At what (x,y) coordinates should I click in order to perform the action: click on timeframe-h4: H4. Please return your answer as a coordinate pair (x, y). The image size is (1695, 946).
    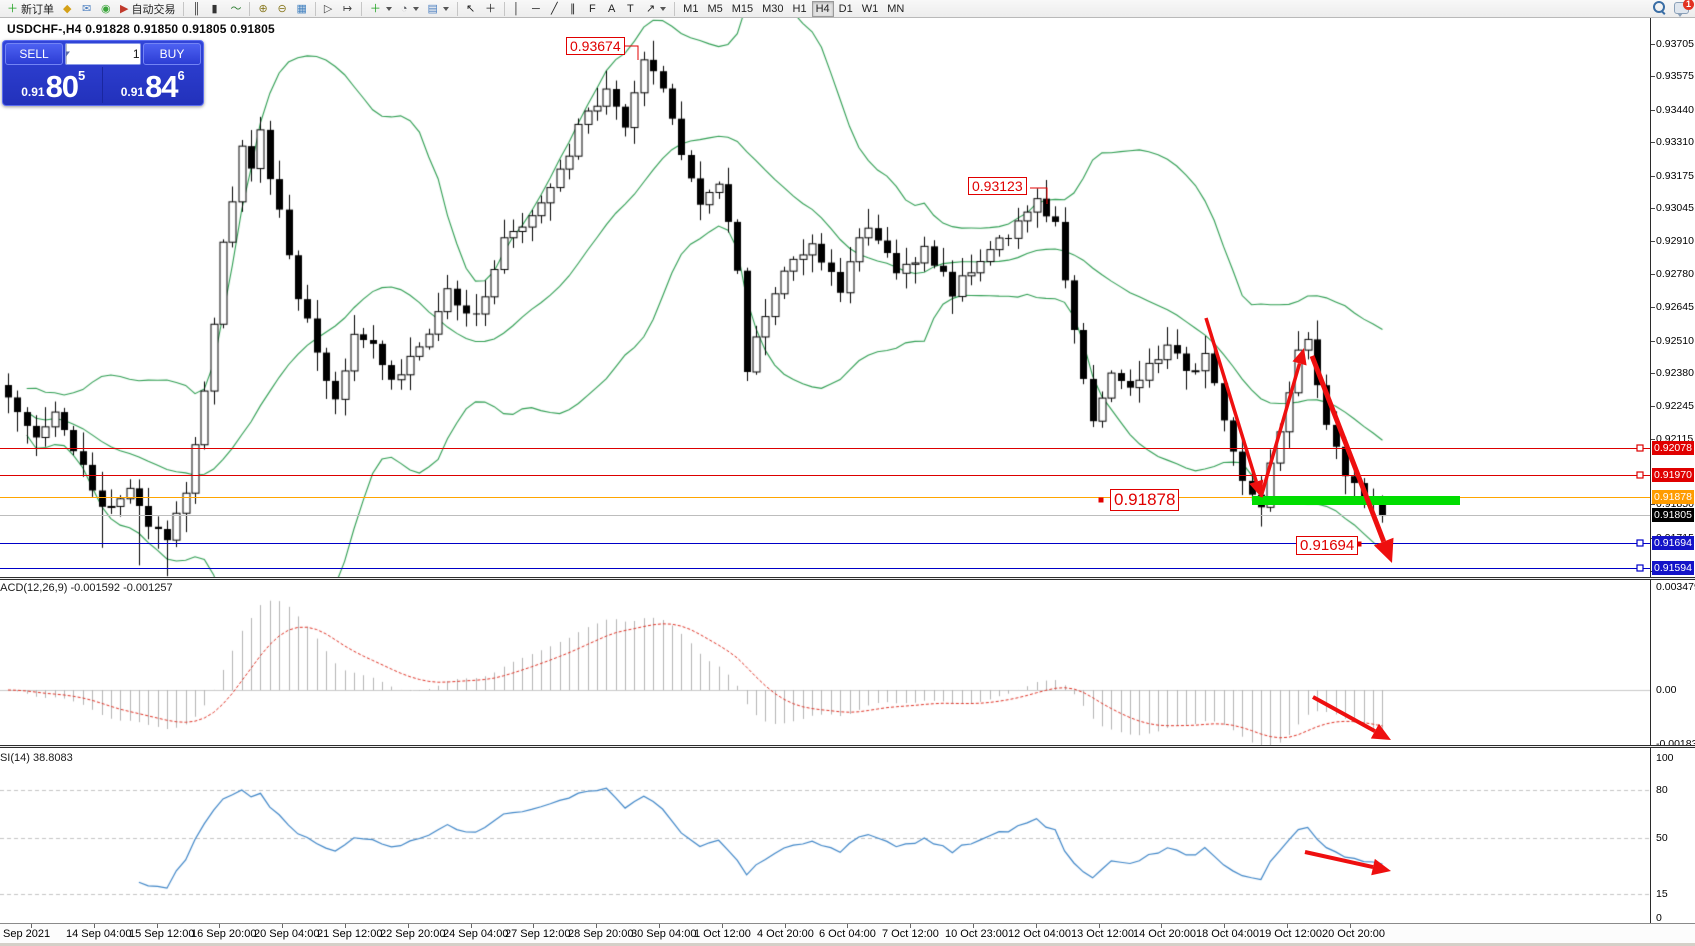
    Looking at the image, I should click on (822, 8).